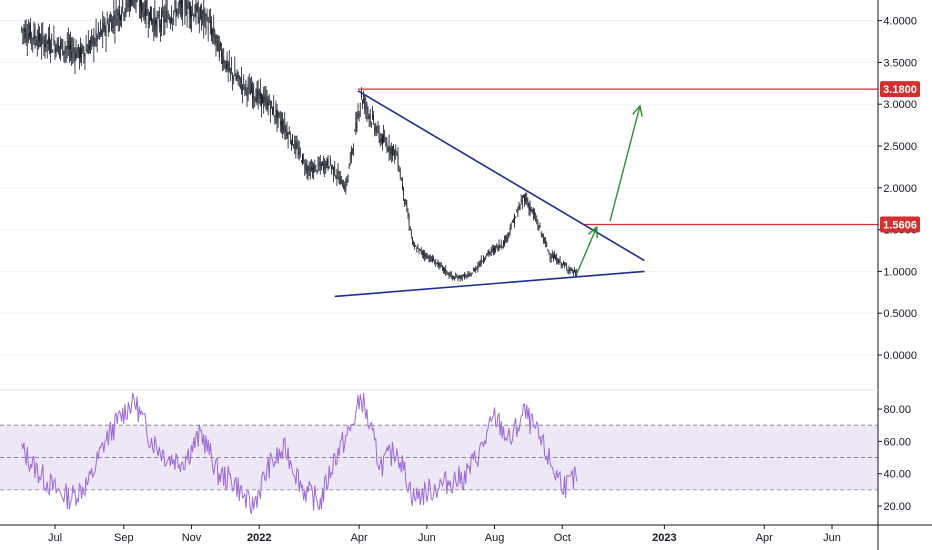 The height and width of the screenshot is (550, 932). I want to click on rsi-tick-label: 40.00, so click(897, 475).